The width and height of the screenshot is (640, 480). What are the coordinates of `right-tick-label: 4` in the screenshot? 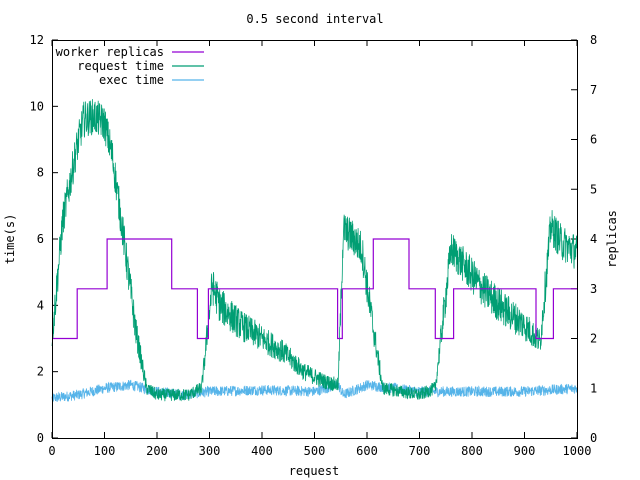 It's located at (593, 239).